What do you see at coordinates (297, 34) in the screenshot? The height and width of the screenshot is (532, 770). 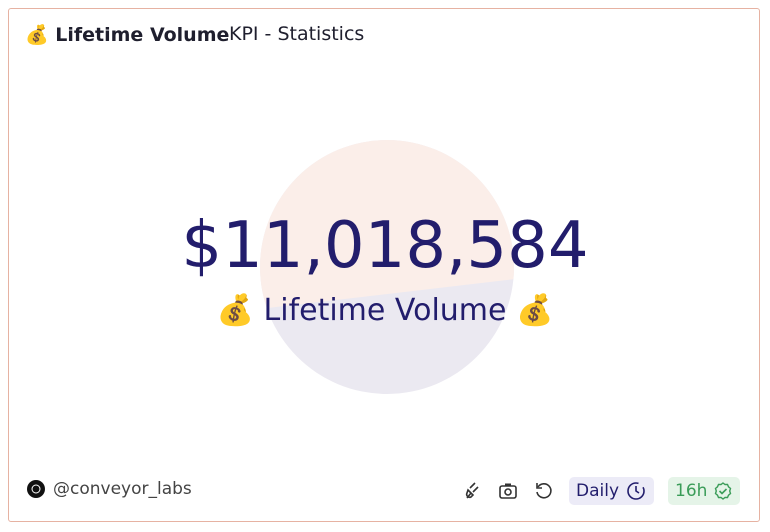 I see `widget-subtitle: KPI - Statistics` at bounding box center [297, 34].